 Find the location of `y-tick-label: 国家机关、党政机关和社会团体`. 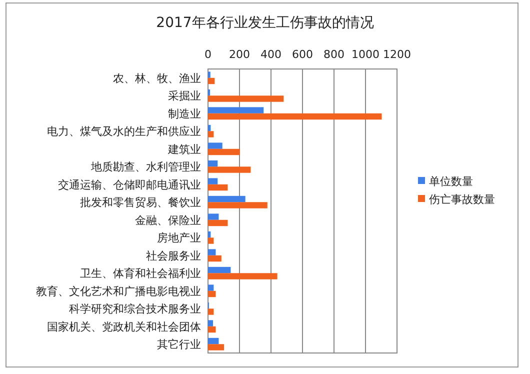

y-tick-label: 国家机关、党政机关和社会团体 is located at coordinates (124, 327).